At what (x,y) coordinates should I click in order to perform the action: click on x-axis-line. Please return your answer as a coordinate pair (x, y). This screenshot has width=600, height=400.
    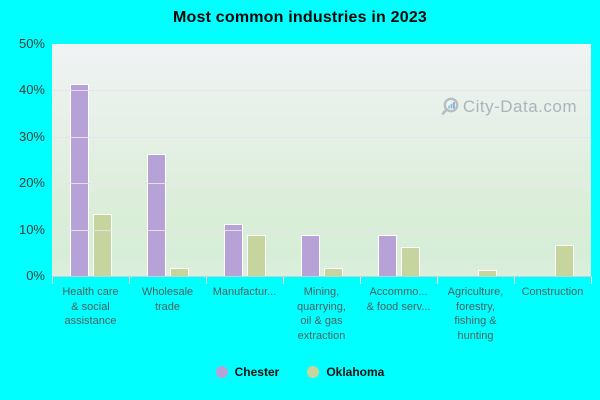
    Looking at the image, I should click on (322, 276).